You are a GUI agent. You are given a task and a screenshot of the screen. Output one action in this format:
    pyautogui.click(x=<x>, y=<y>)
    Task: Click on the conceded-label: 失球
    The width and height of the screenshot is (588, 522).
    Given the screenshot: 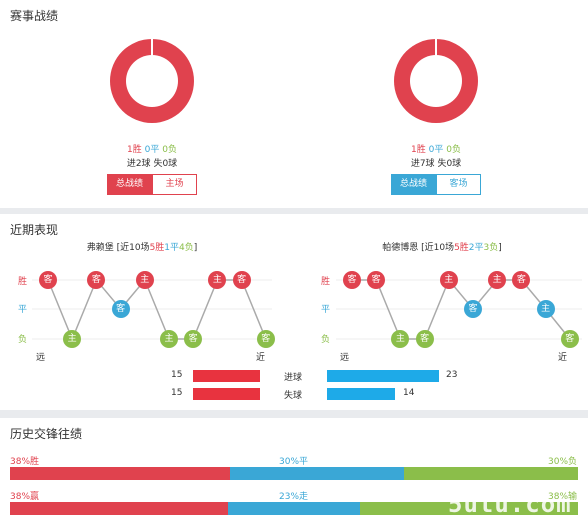 What is the action you would take?
    pyautogui.click(x=293, y=396)
    